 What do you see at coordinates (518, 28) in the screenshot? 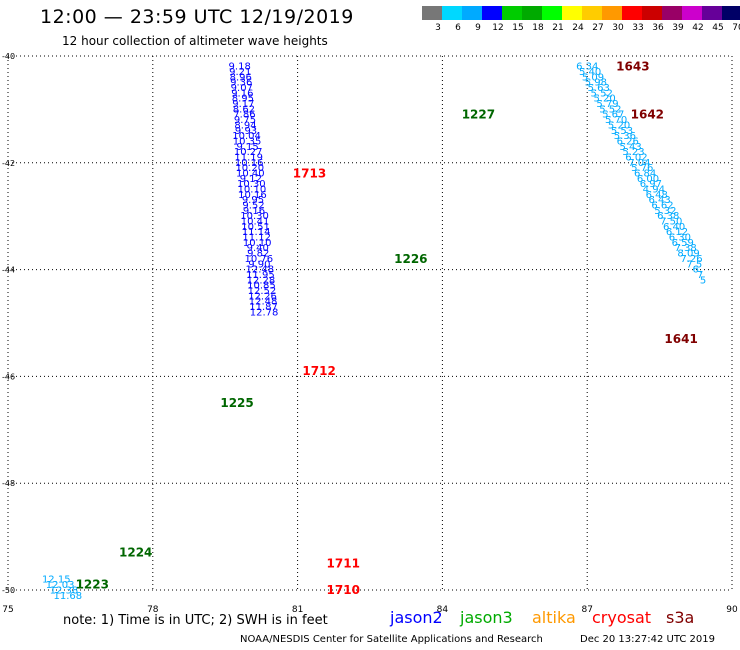
I see `scale-label: 15` at bounding box center [518, 28].